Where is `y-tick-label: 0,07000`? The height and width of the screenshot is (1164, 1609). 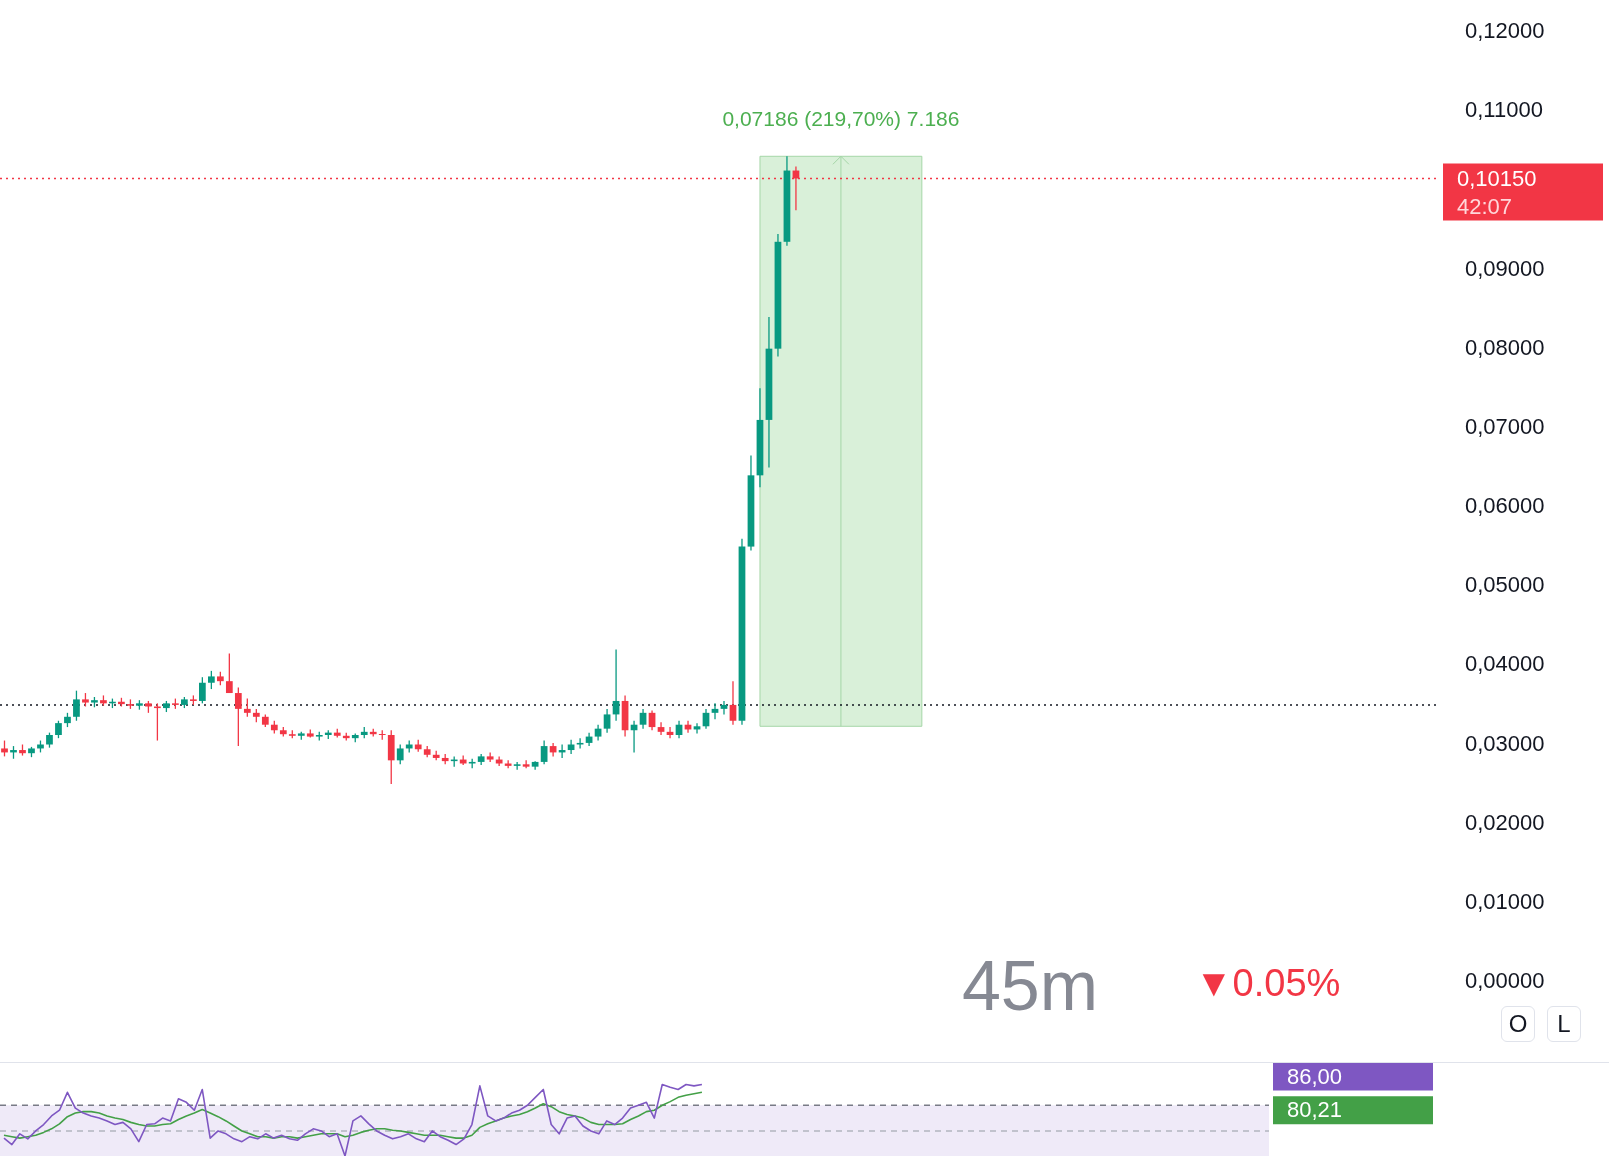 y-tick-label: 0,07000 is located at coordinates (1505, 426).